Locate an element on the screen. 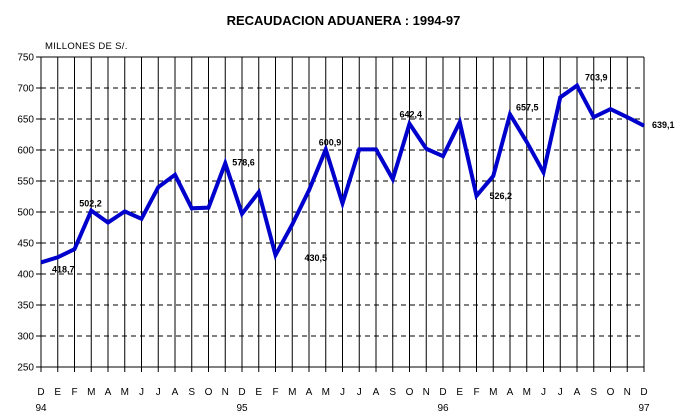 This screenshot has width=687, height=419. point-value-label: 600,9 is located at coordinates (330, 142).